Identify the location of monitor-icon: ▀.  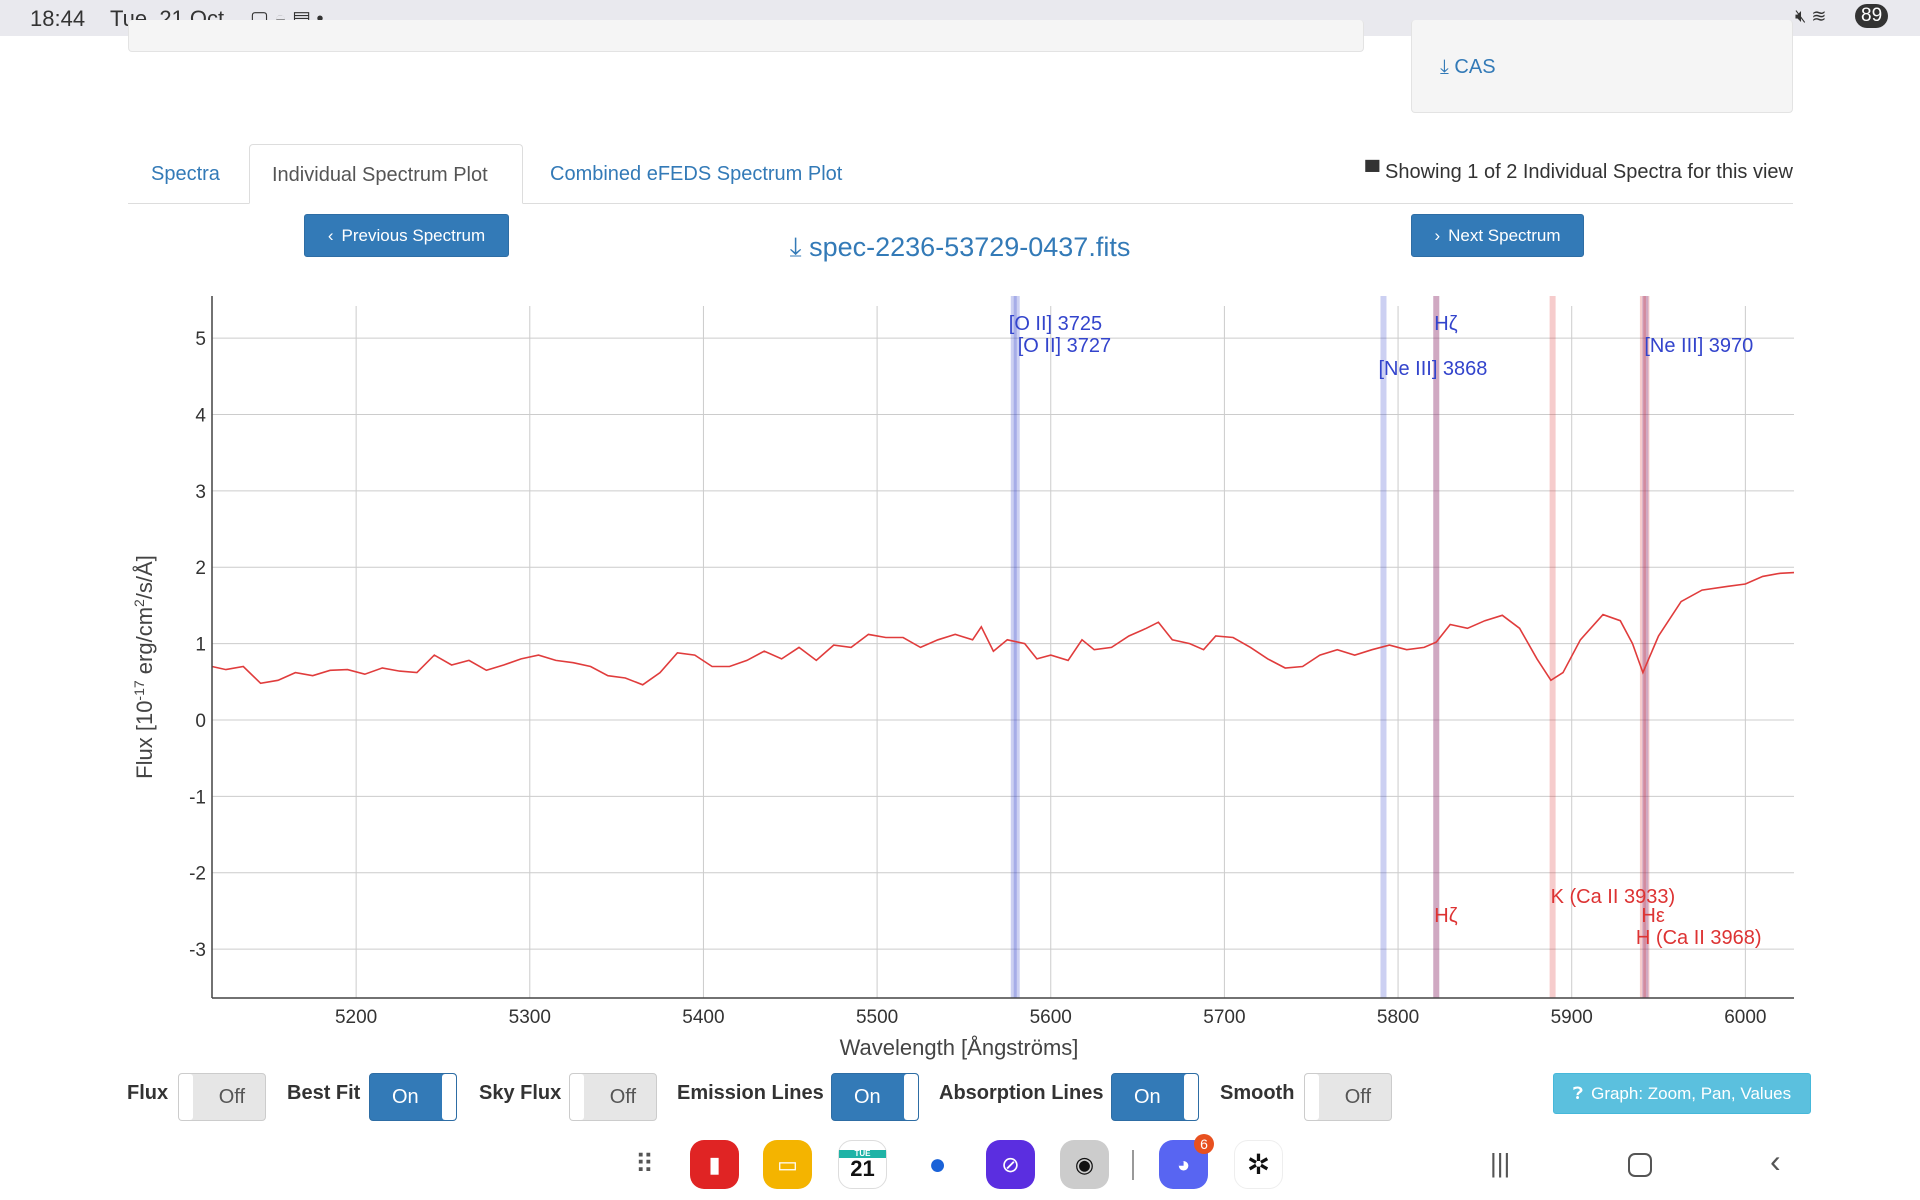
(1375, 172).